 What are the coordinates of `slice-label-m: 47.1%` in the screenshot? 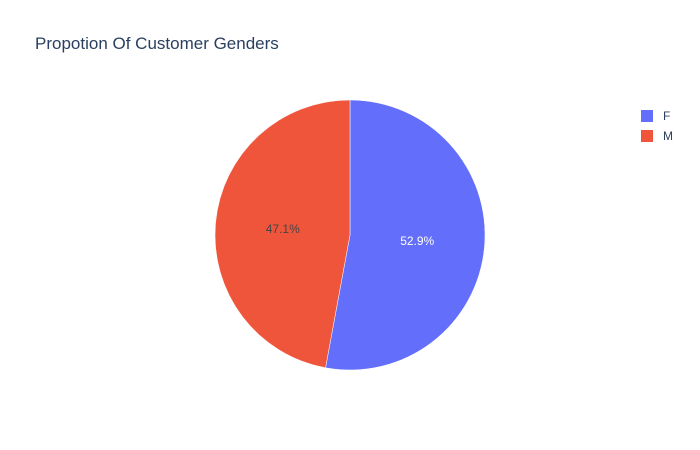 It's located at (283, 229).